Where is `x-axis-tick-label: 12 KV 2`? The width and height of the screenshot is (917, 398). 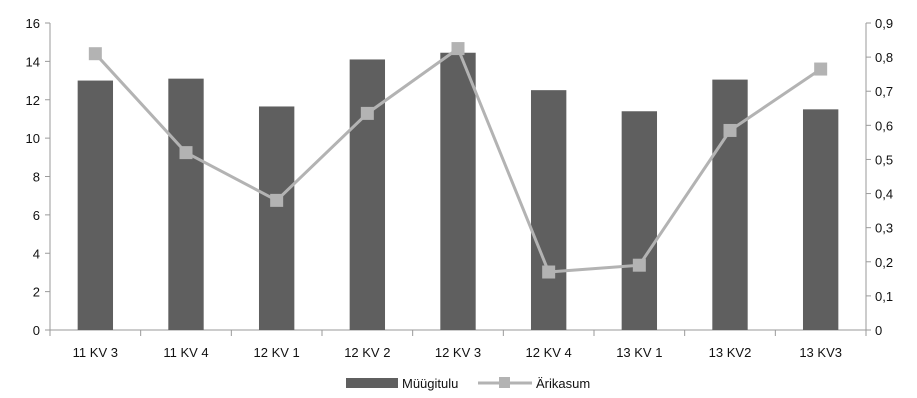
x-axis-tick-label: 12 KV 2 is located at coordinates (367, 352).